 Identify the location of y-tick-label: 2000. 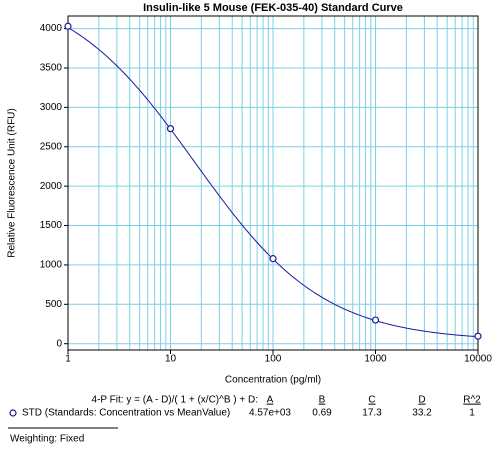
(51, 186).